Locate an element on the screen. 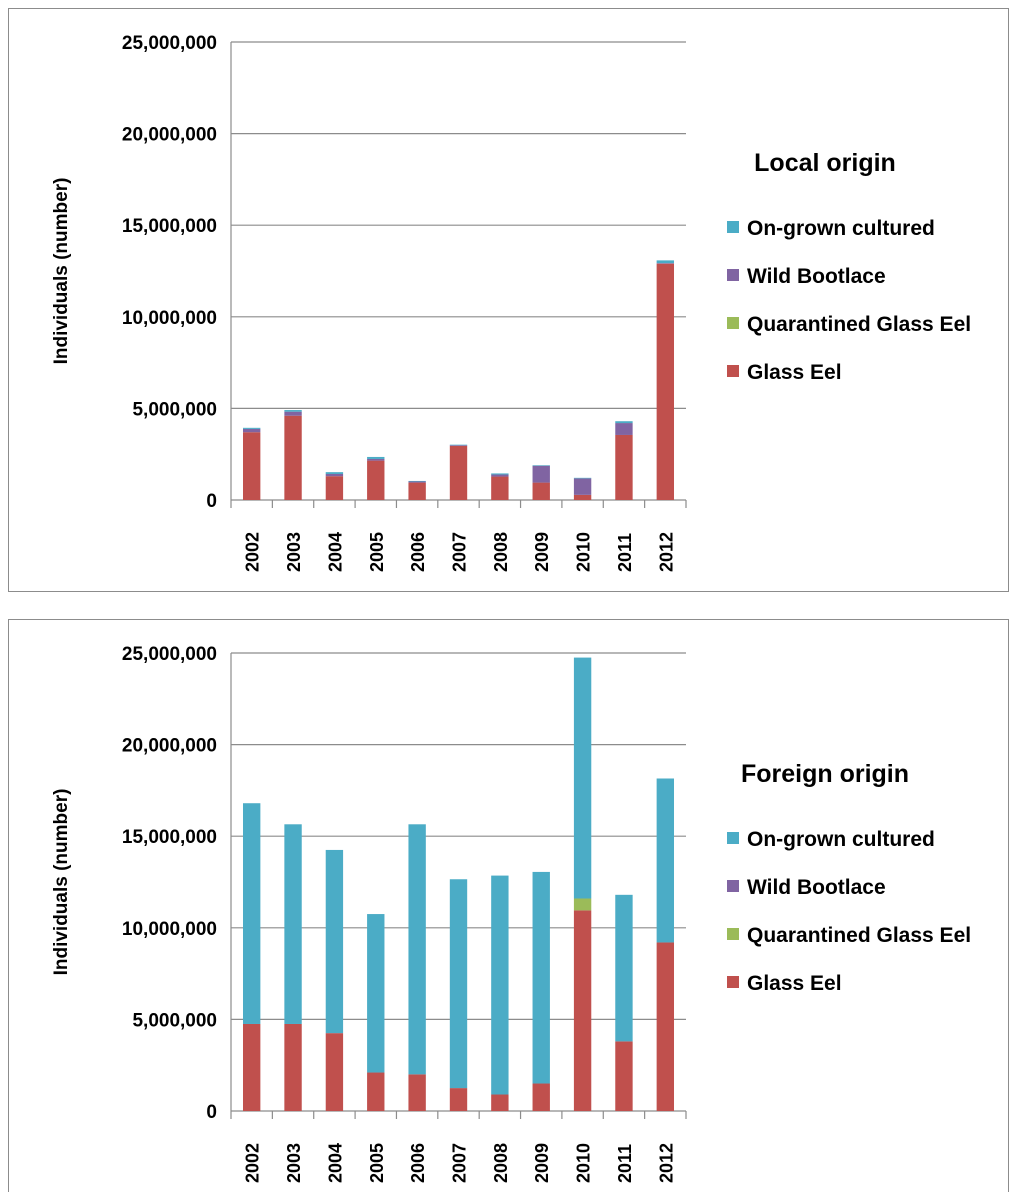 The height and width of the screenshot is (1192, 1009). bar-wild-bootlace-2004 is located at coordinates (334, 475).